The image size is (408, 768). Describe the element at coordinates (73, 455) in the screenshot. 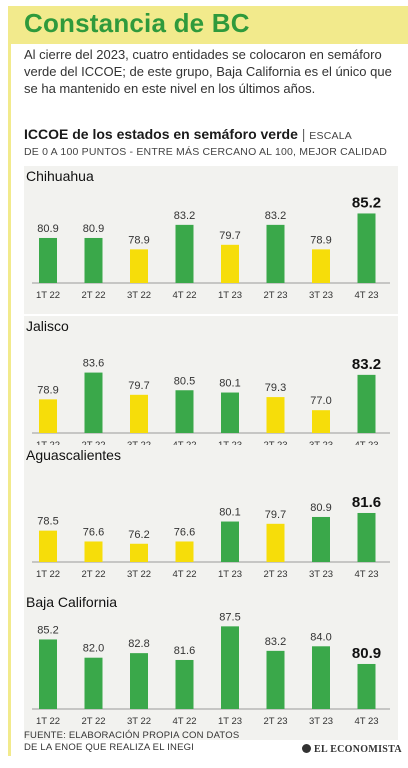

I see `state-name: Aguascalientes` at that location.